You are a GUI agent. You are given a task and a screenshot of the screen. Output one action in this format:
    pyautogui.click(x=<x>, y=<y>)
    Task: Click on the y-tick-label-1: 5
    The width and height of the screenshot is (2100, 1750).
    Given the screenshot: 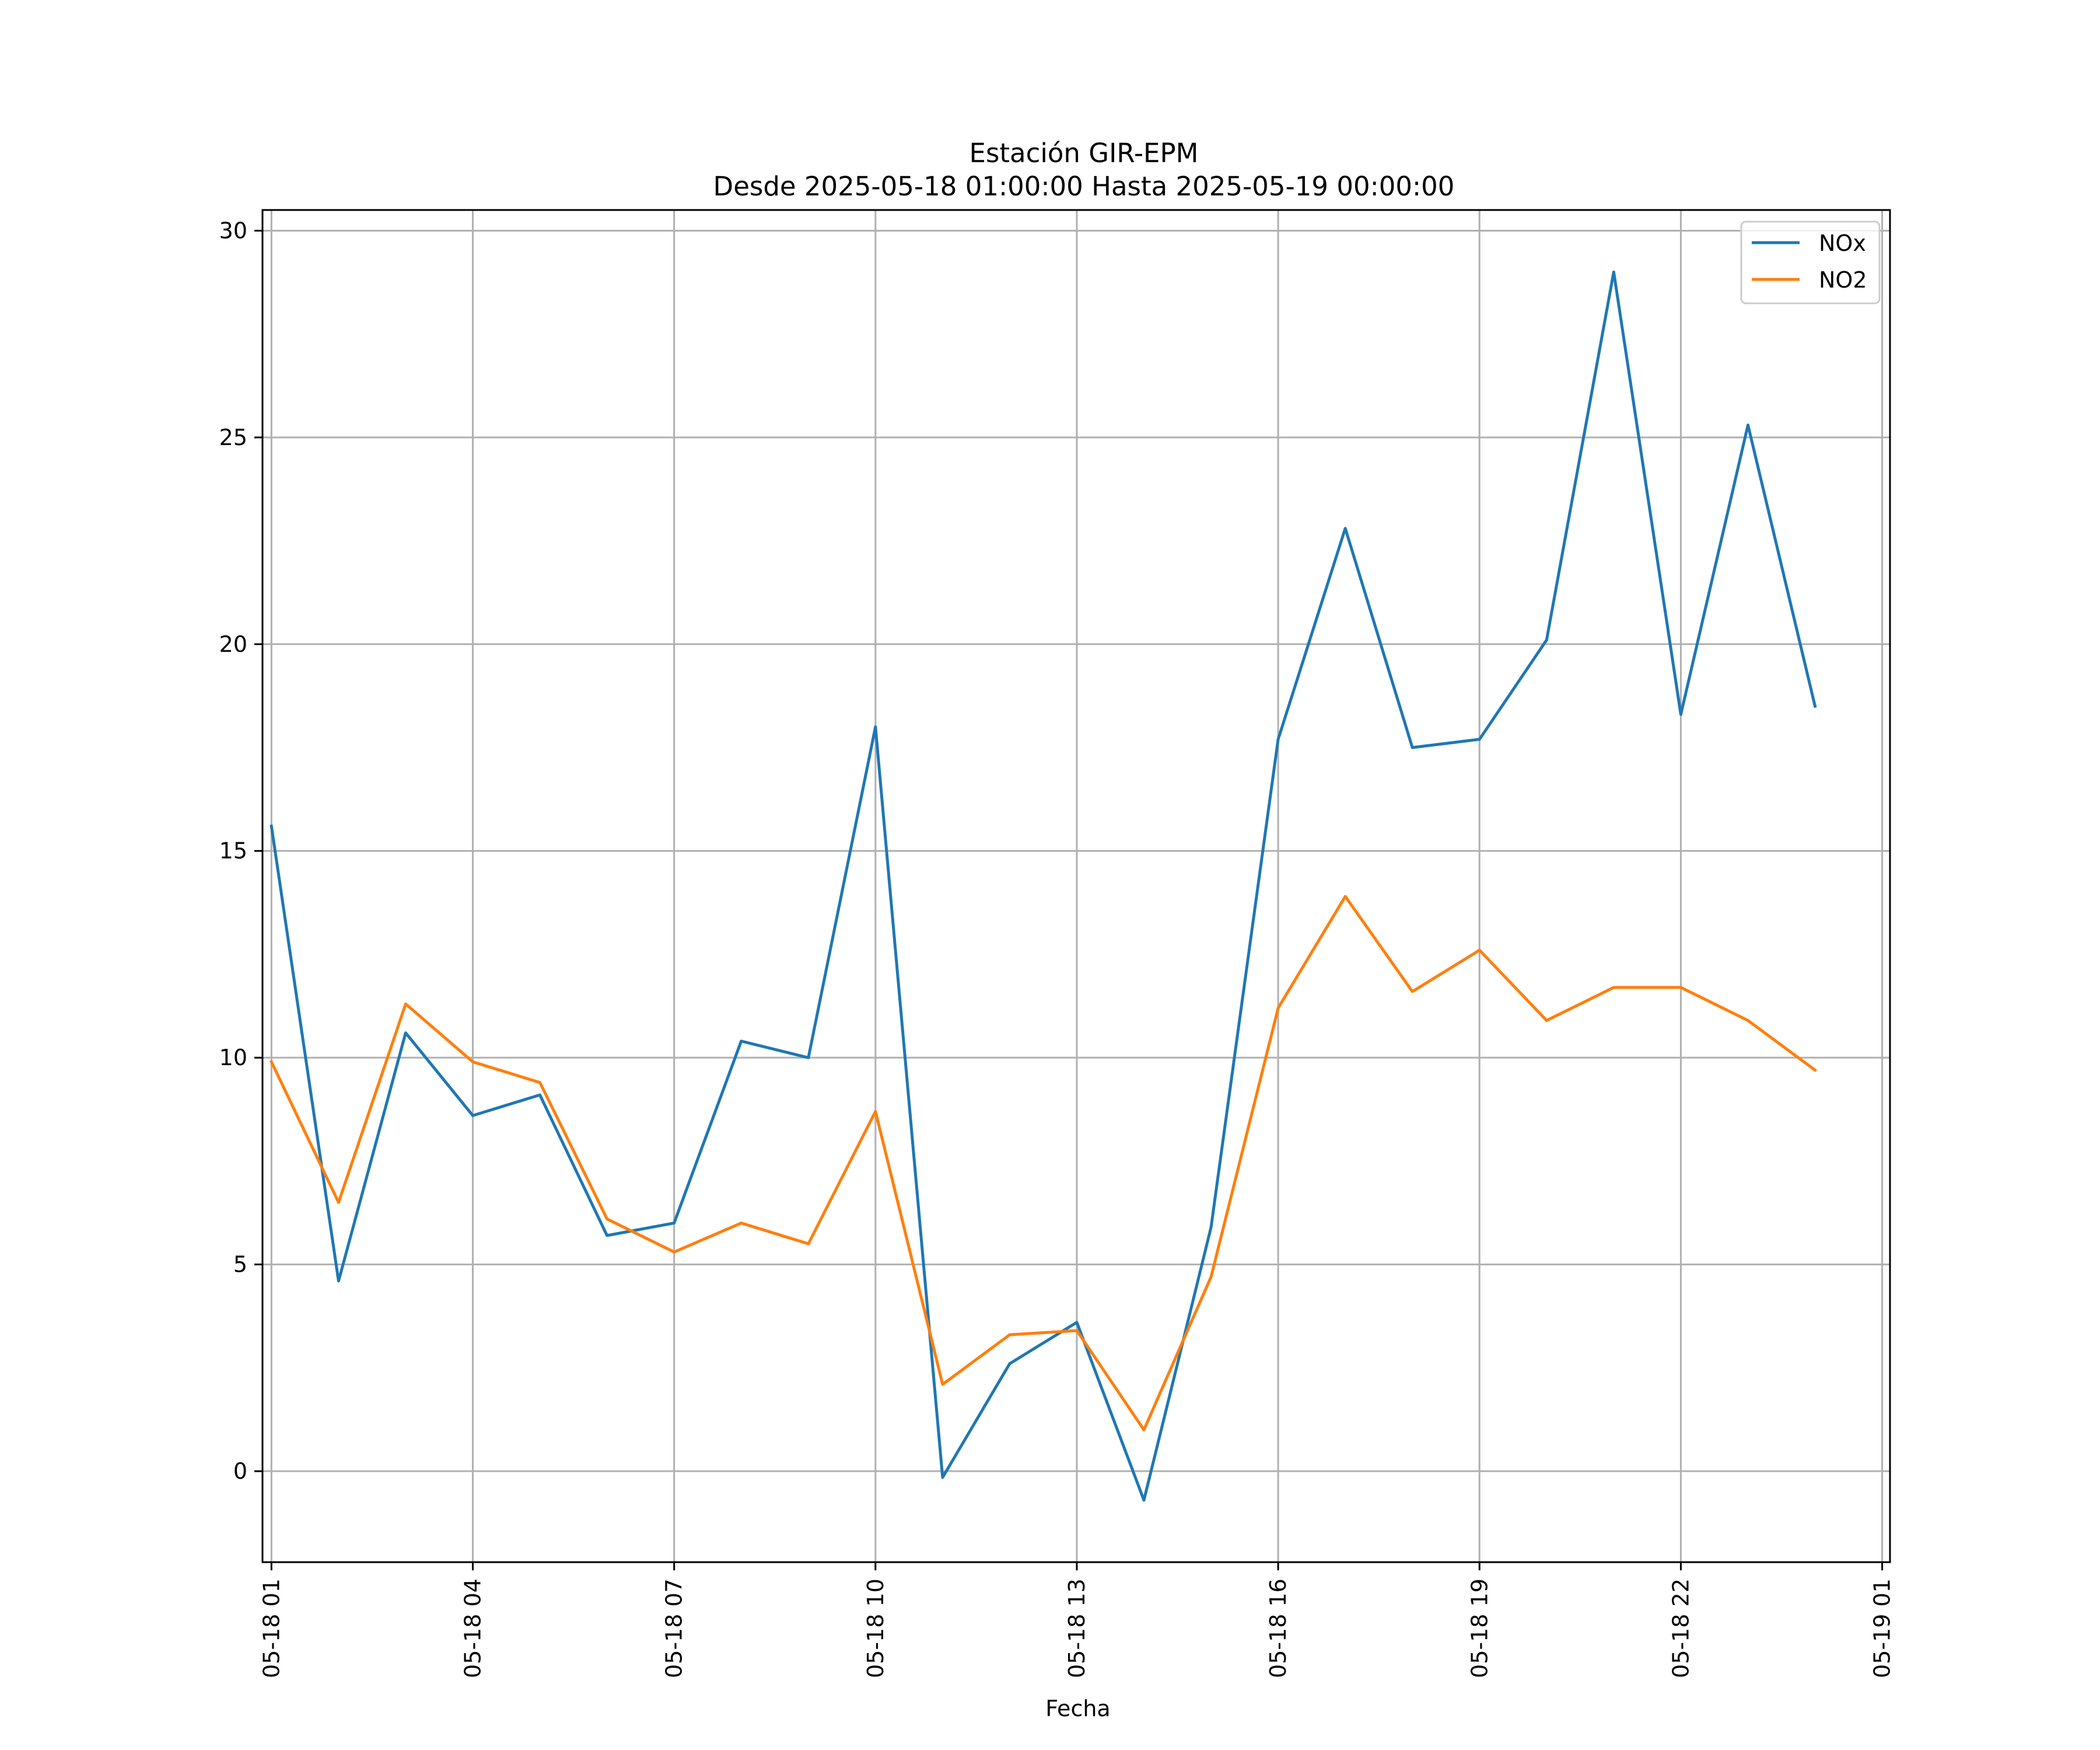 What is the action you would take?
    pyautogui.click(x=240, y=1265)
    